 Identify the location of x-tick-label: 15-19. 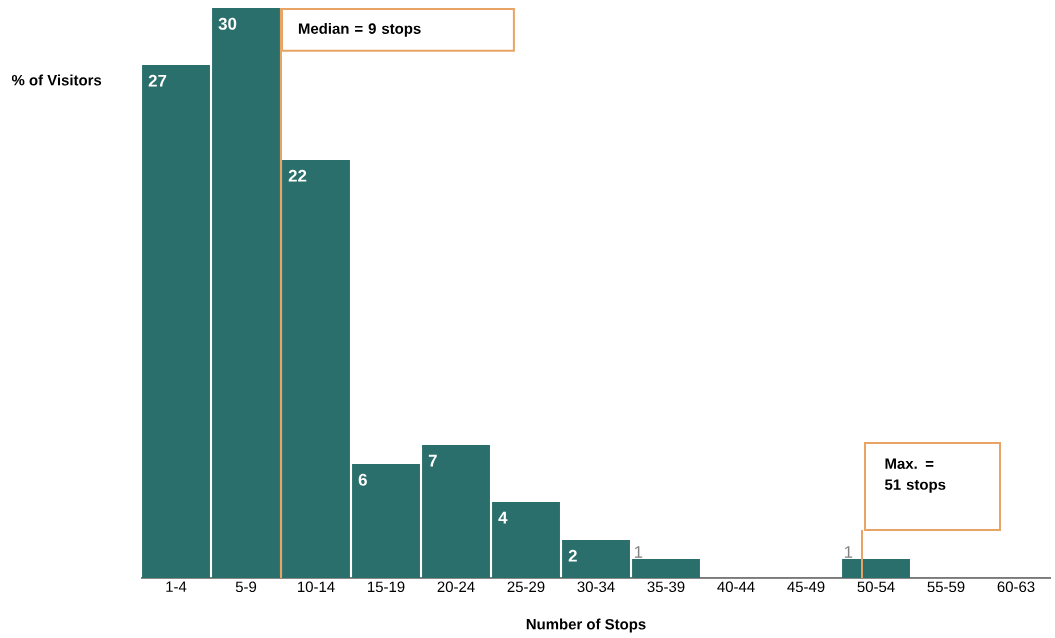
(386, 587).